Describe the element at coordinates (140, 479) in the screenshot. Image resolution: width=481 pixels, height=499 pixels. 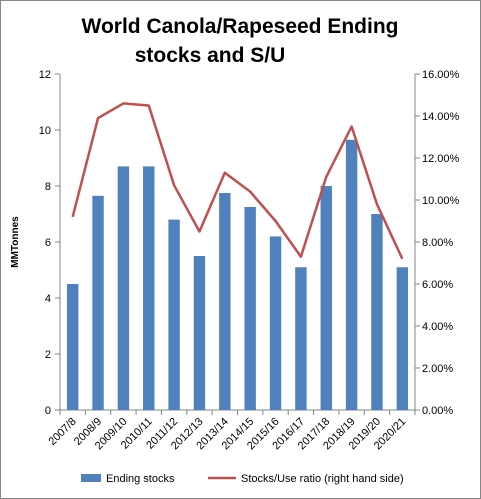
I see `legend-label-ending-stocks: Ending stocks` at that location.